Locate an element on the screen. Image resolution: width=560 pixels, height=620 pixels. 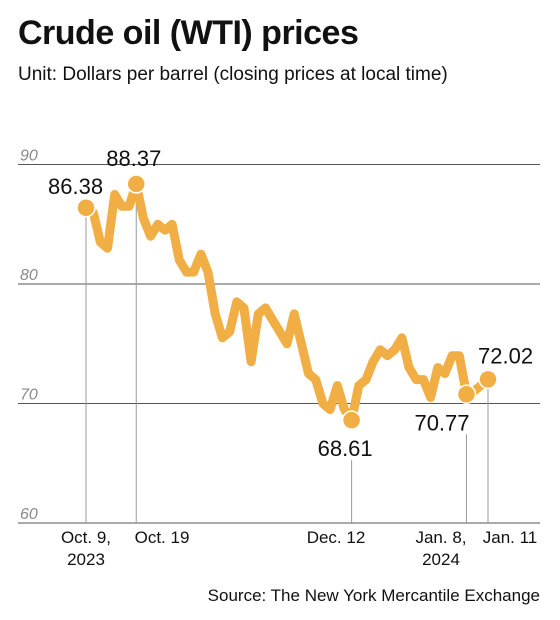
date-label-2-0: Dec. 12 is located at coordinates (336, 537).